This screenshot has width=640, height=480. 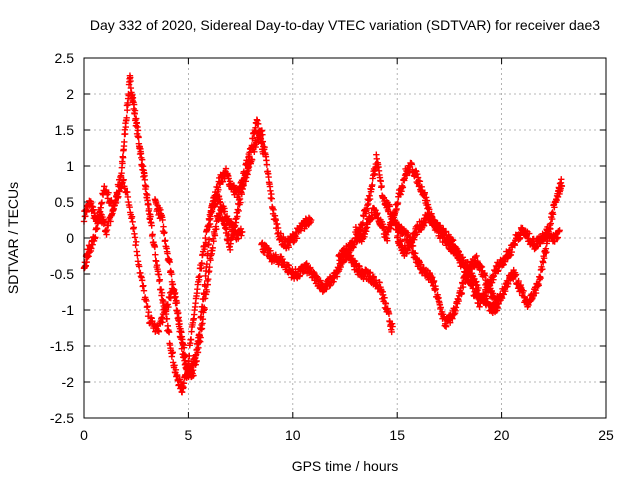 What do you see at coordinates (606, 435) in the screenshot?
I see `x-tick-label: 25` at bounding box center [606, 435].